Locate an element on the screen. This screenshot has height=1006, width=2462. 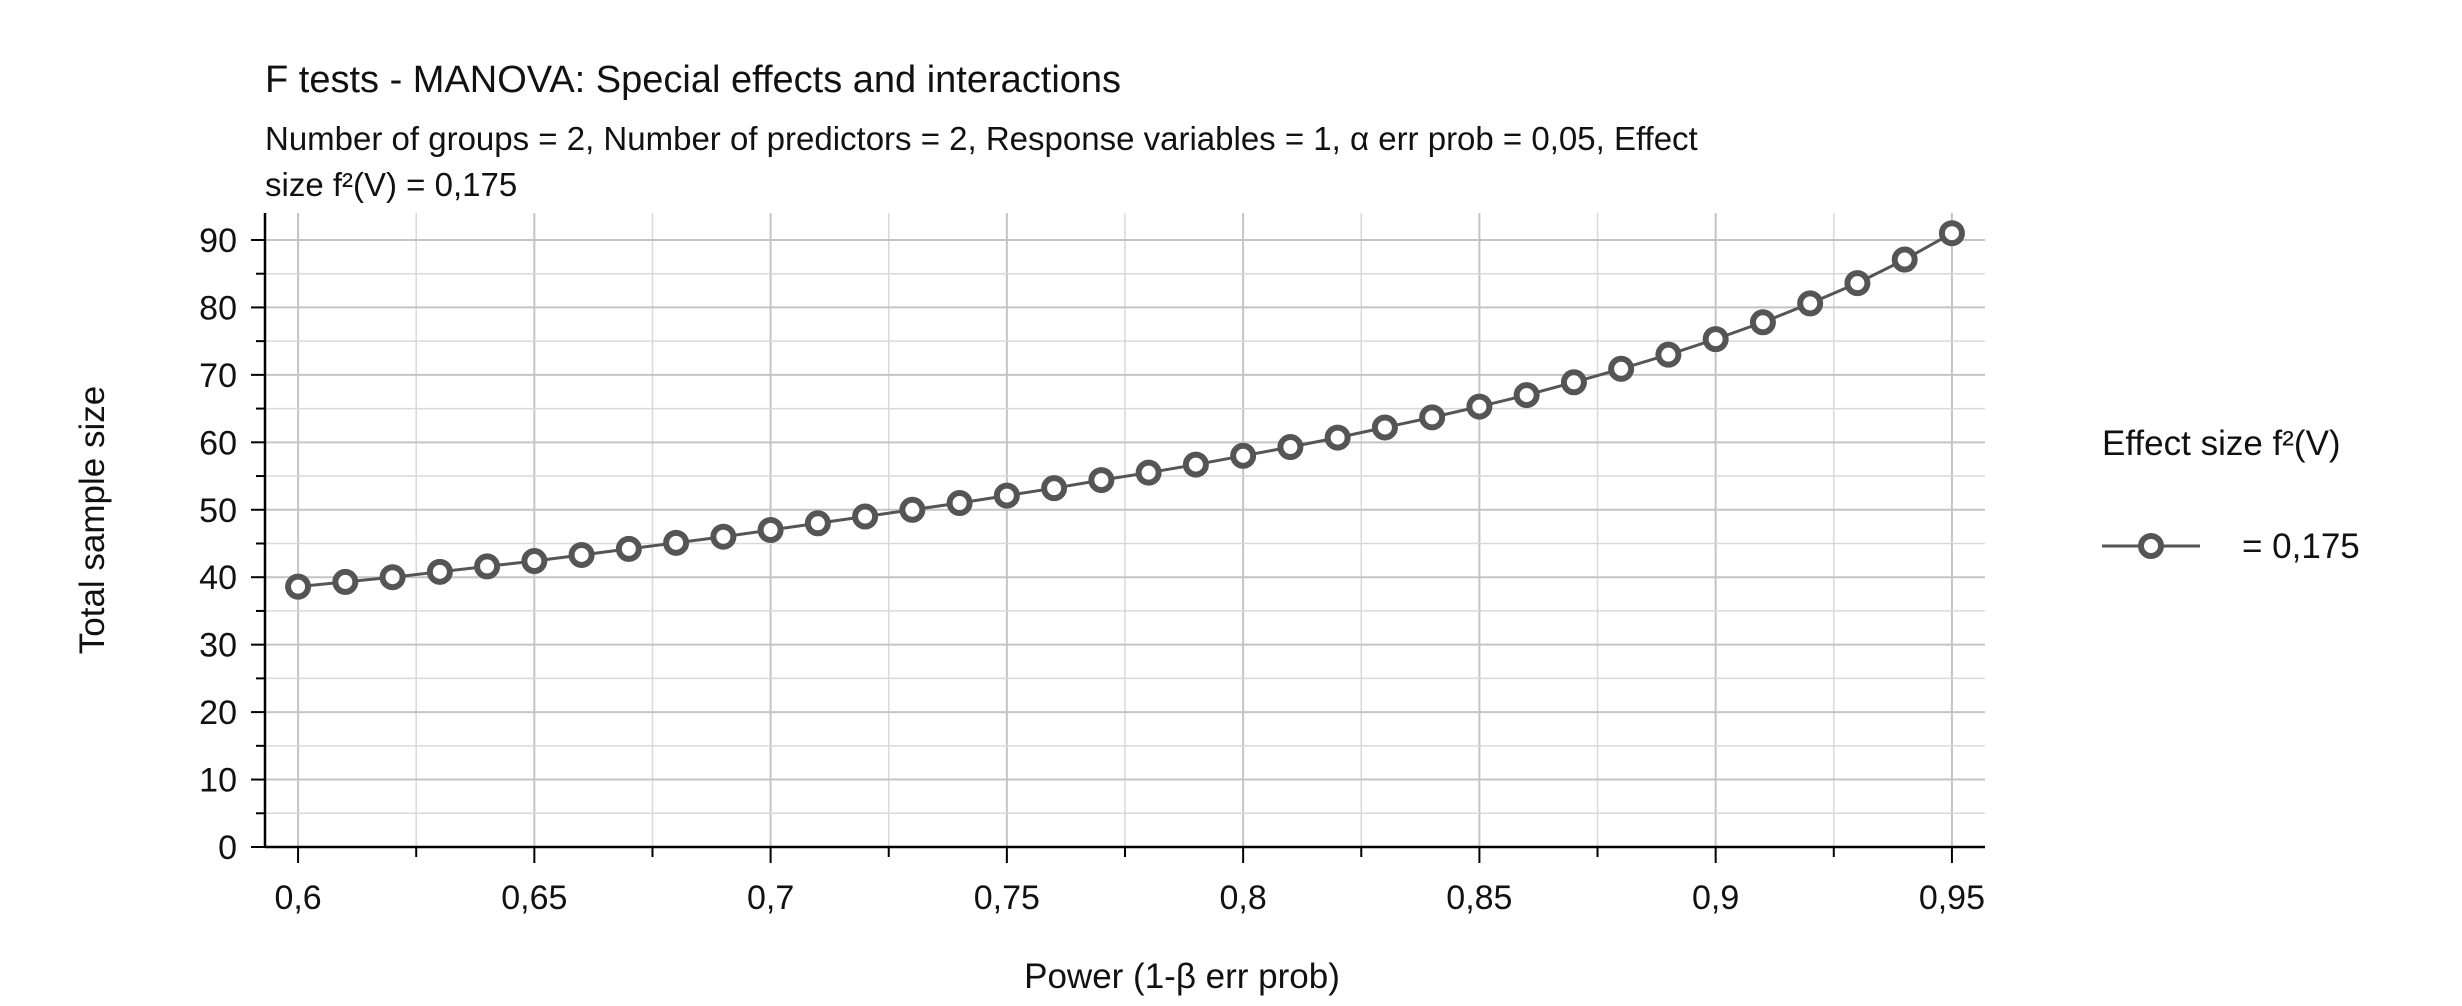
x-tick-labels: 0,6 0,65 0,7 0,75 0,8 0,85 0,9 0,95 is located at coordinates (1129, 898).